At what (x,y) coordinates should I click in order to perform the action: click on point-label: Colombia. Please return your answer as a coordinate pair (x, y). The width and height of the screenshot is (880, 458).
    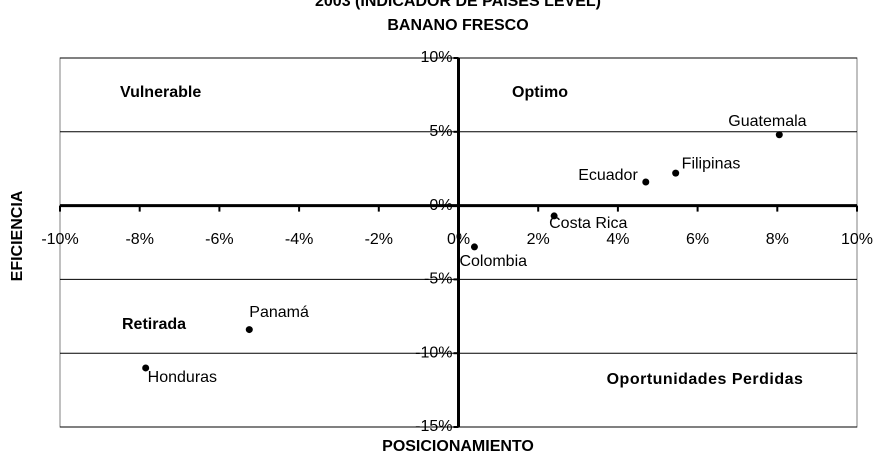
    Looking at the image, I should click on (493, 261).